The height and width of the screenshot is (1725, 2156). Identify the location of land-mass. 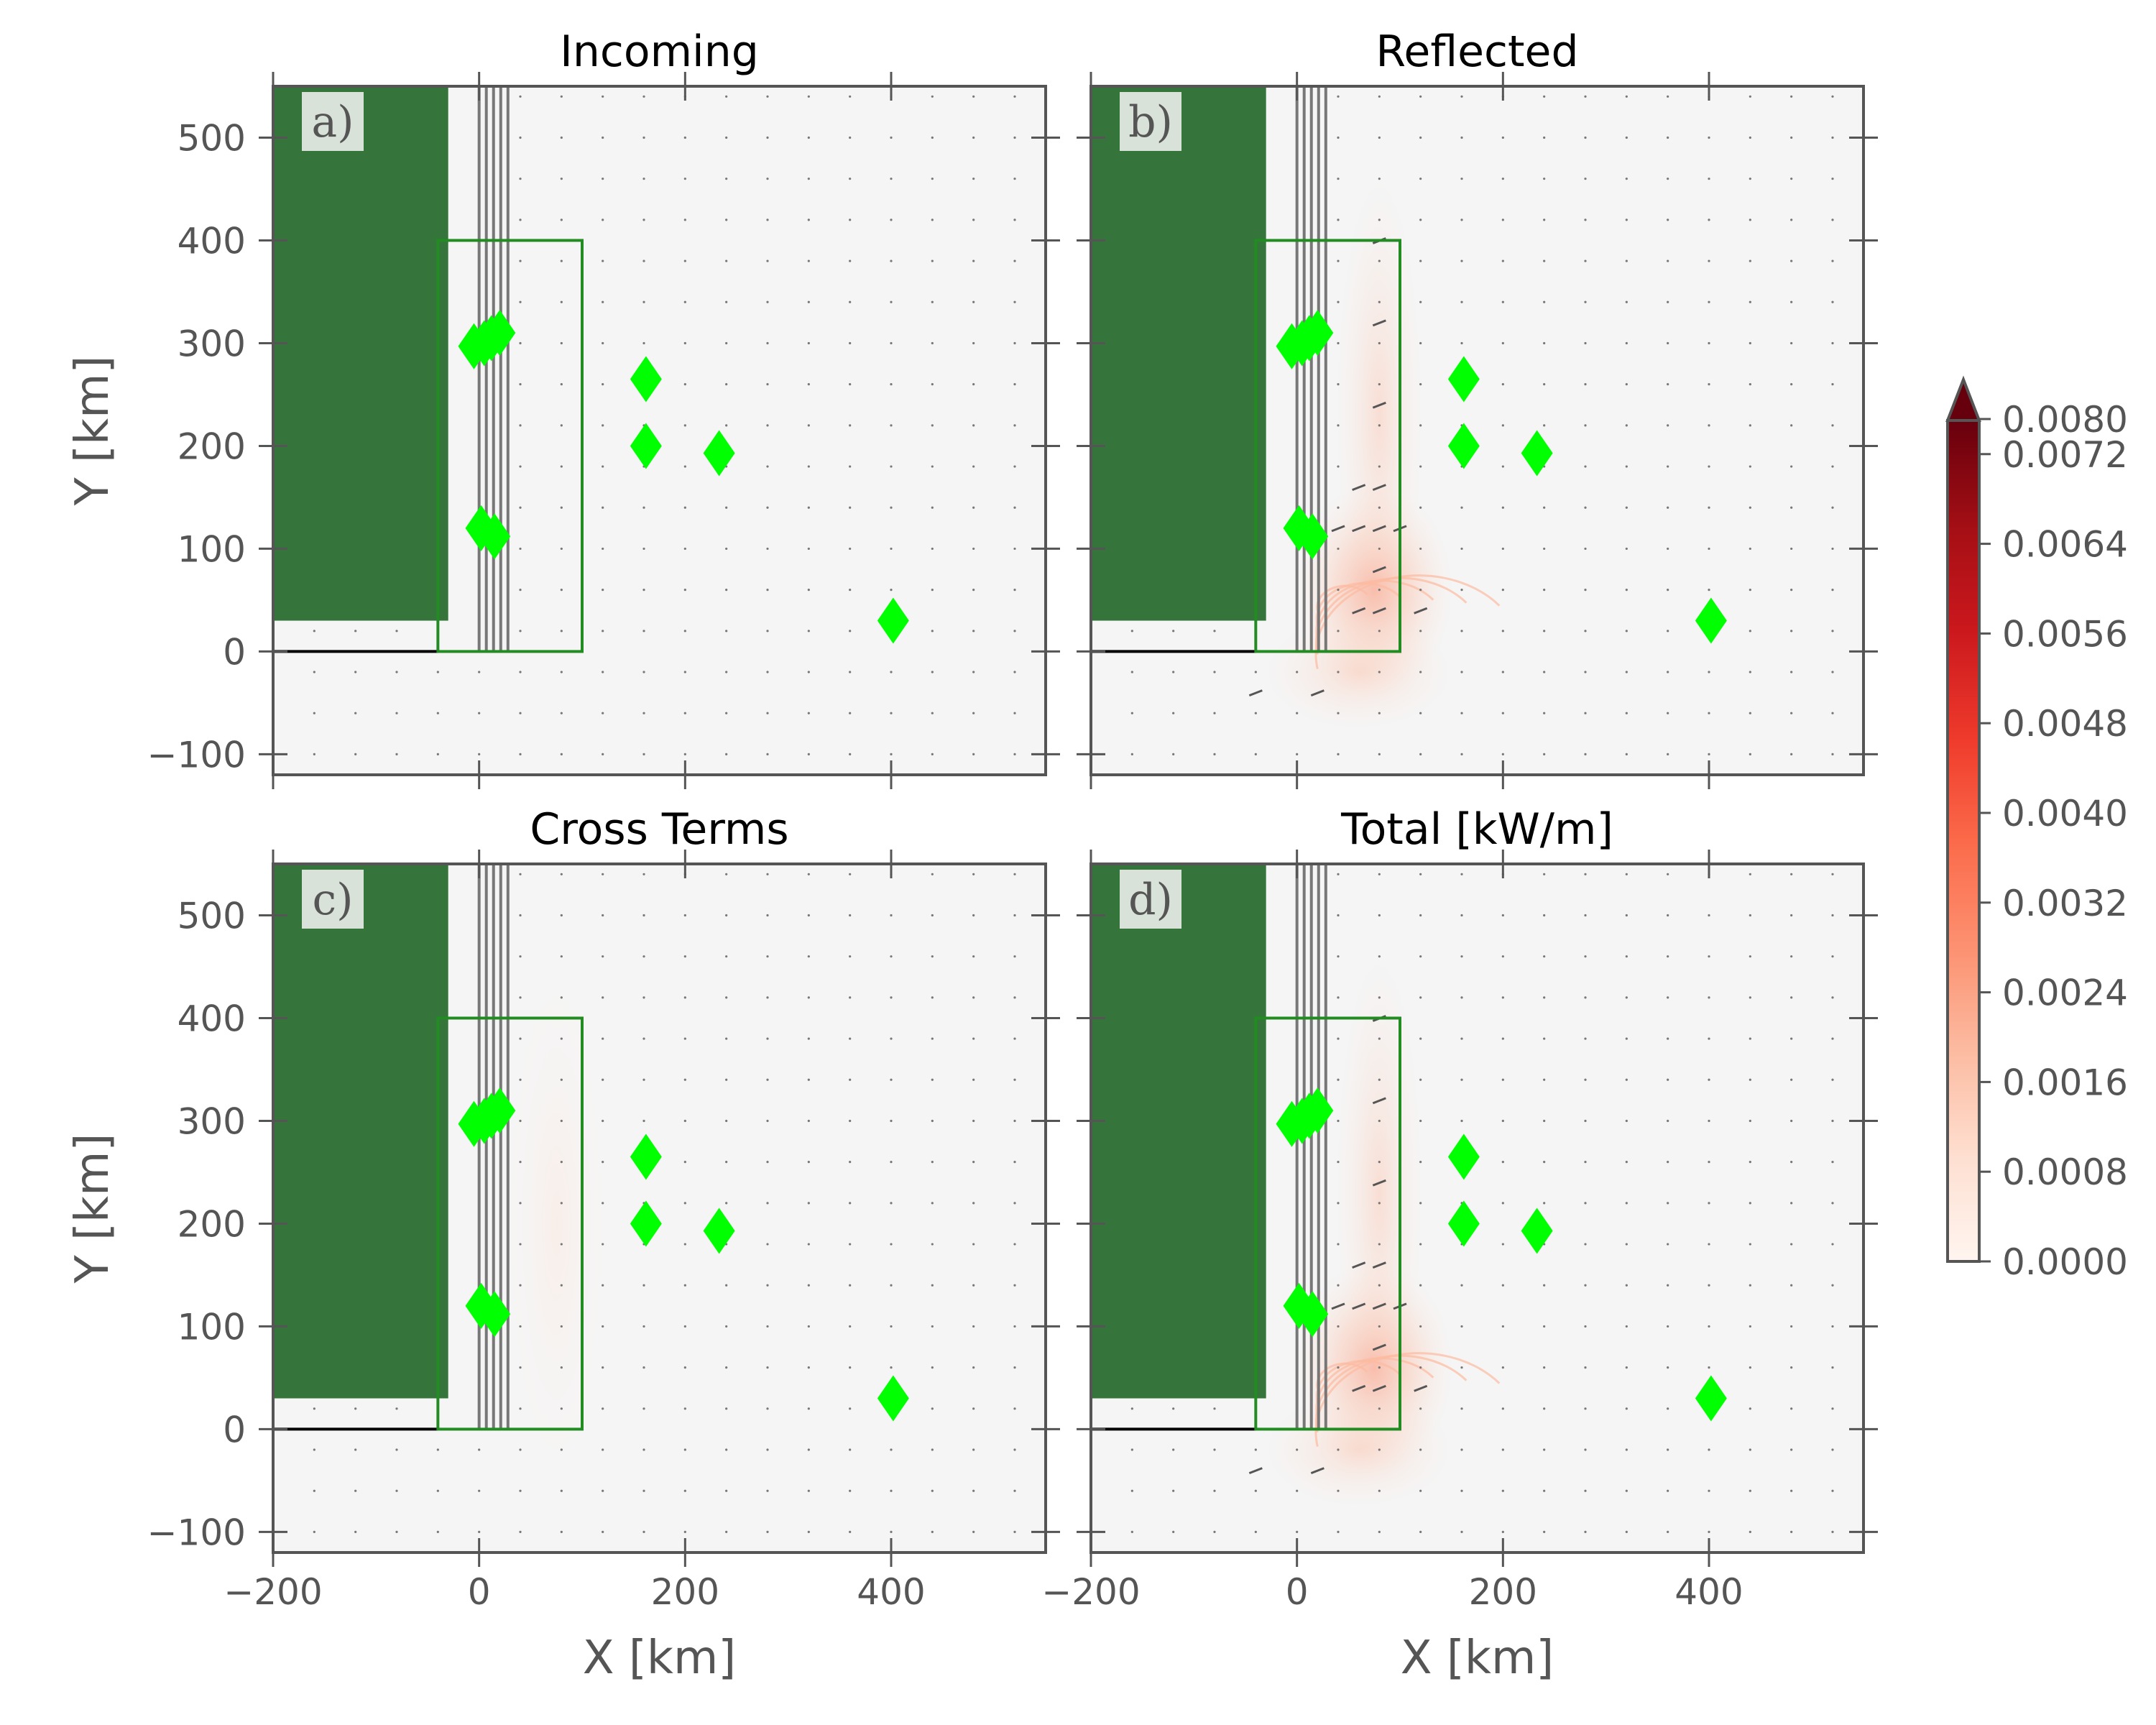
(1178, 1131).